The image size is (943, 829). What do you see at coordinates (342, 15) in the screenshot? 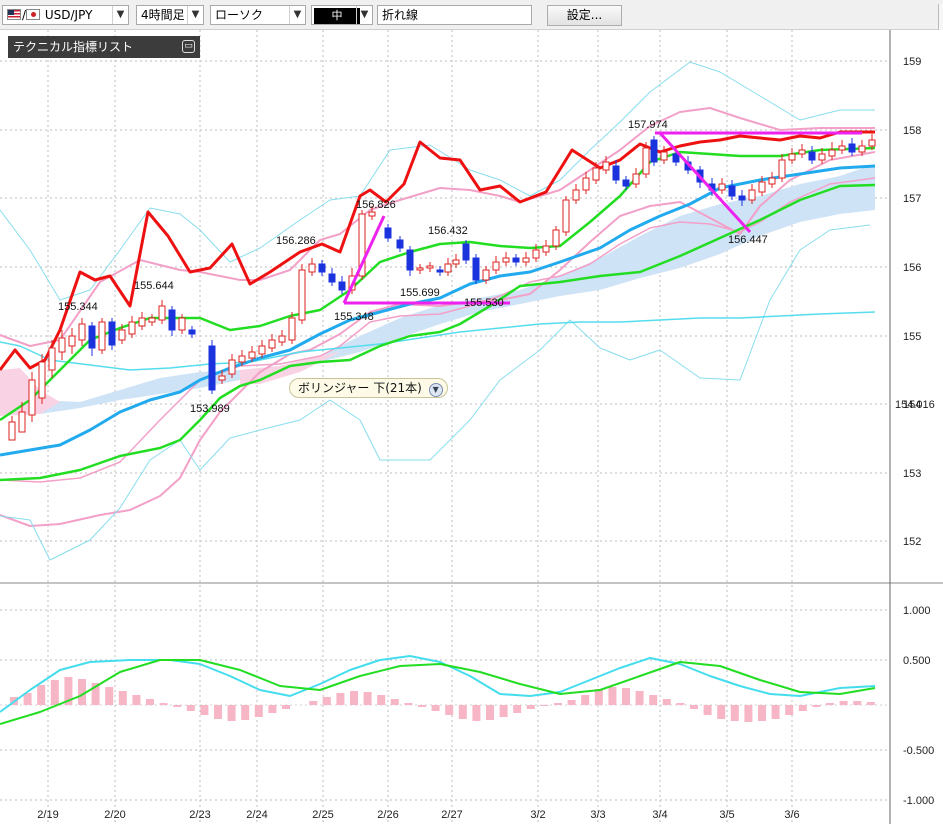
I see `line-width-select: 中 ▼` at bounding box center [342, 15].